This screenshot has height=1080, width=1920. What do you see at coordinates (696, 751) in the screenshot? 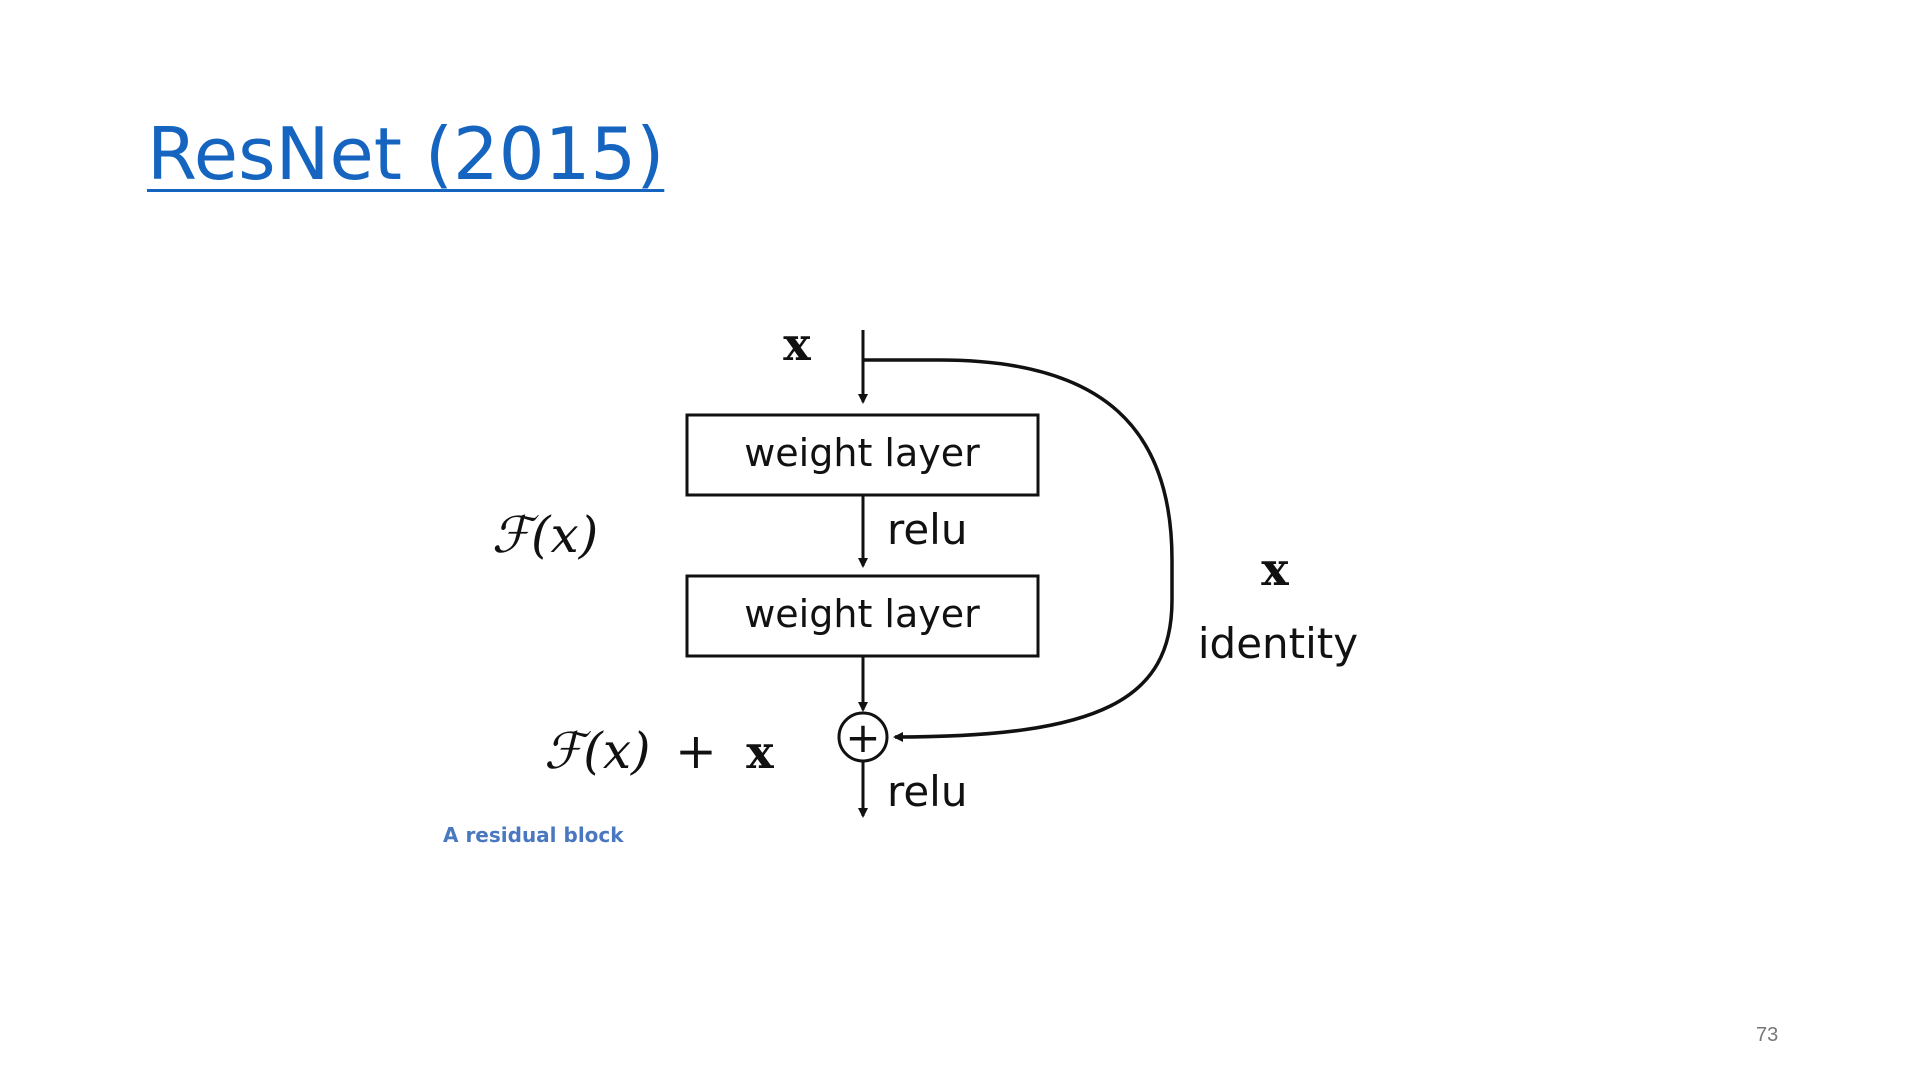
I see `sum-plus-label: +` at bounding box center [696, 751].